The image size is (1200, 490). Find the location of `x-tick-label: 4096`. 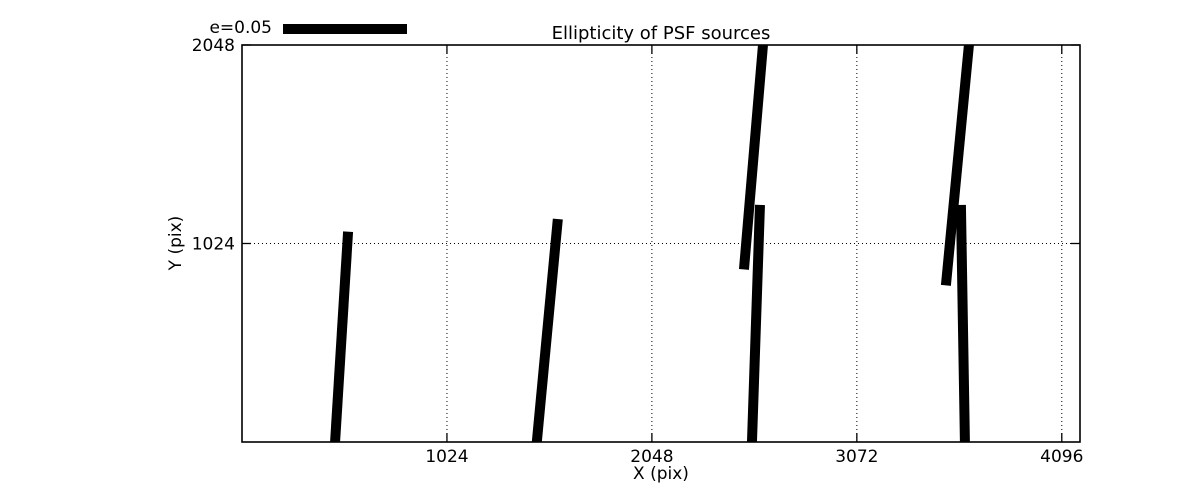

x-tick-label: 4096 is located at coordinates (1061, 457).